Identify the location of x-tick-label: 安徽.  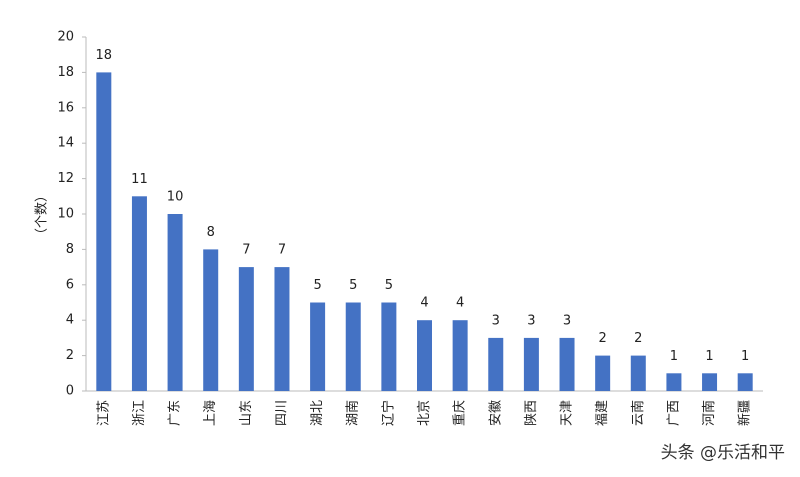
(495, 413).